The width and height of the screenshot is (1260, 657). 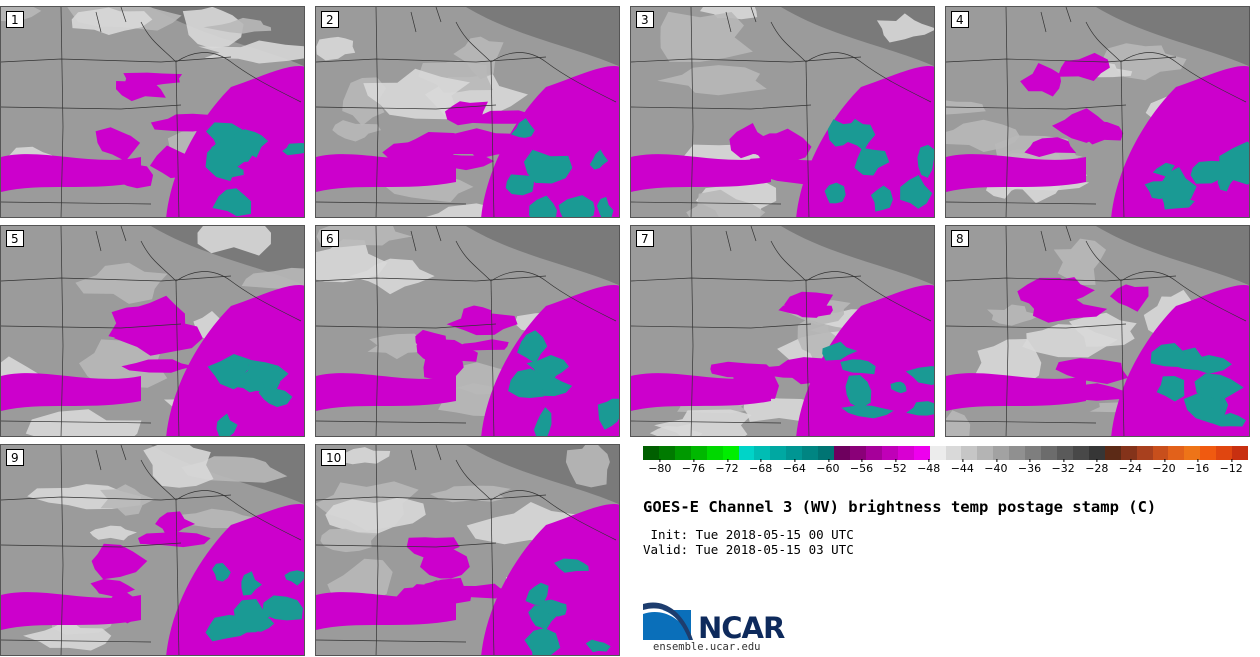 I want to click on panel-number: 3, so click(x=645, y=19).